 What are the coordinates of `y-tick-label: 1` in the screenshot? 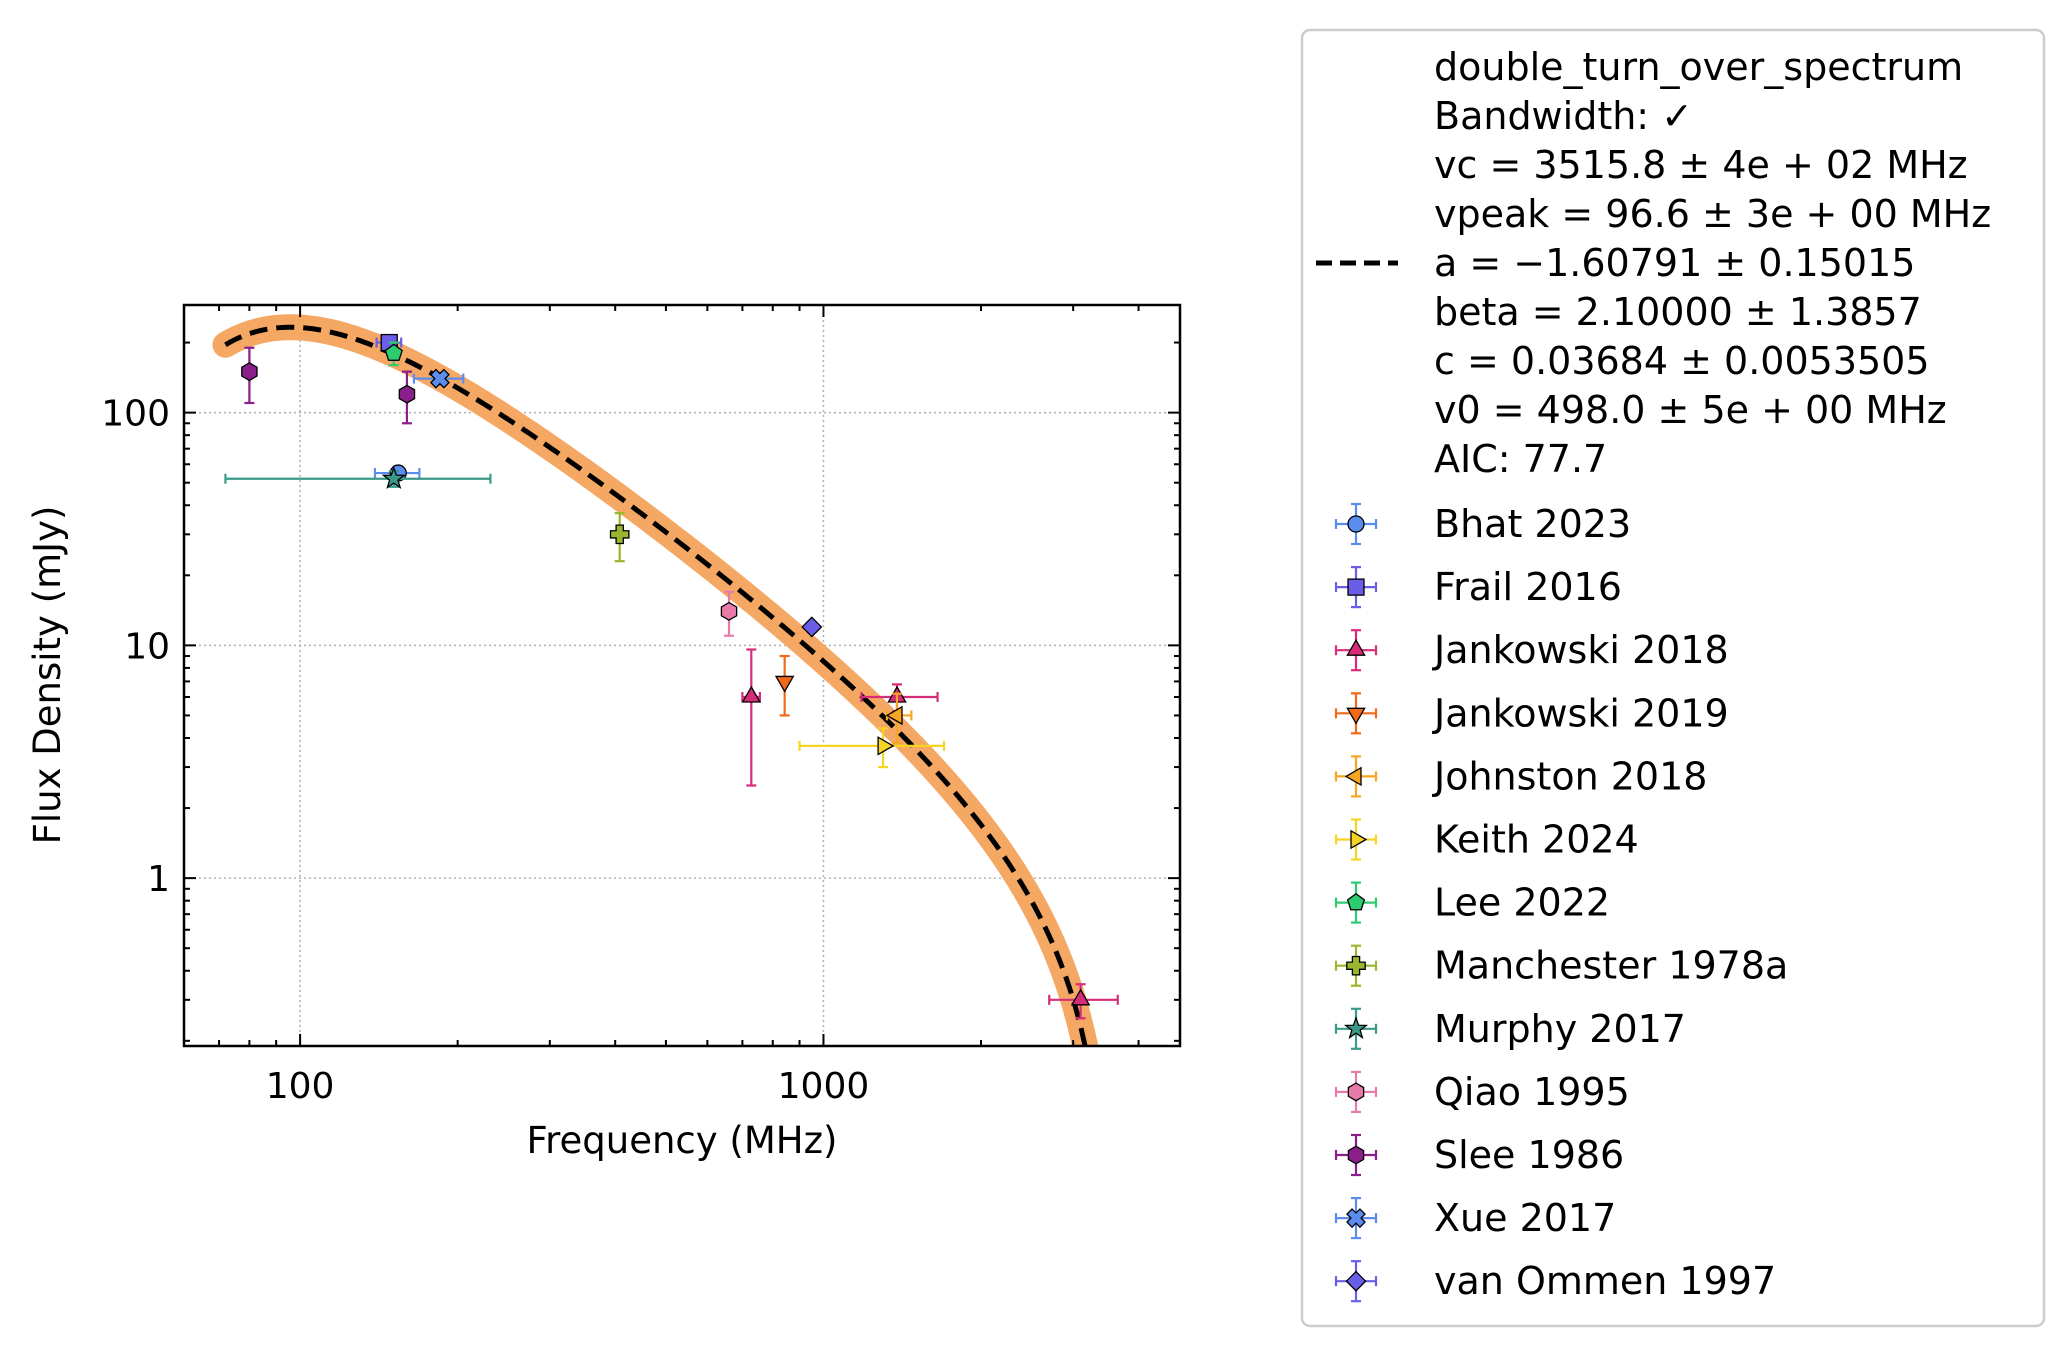 It's located at (158, 879).